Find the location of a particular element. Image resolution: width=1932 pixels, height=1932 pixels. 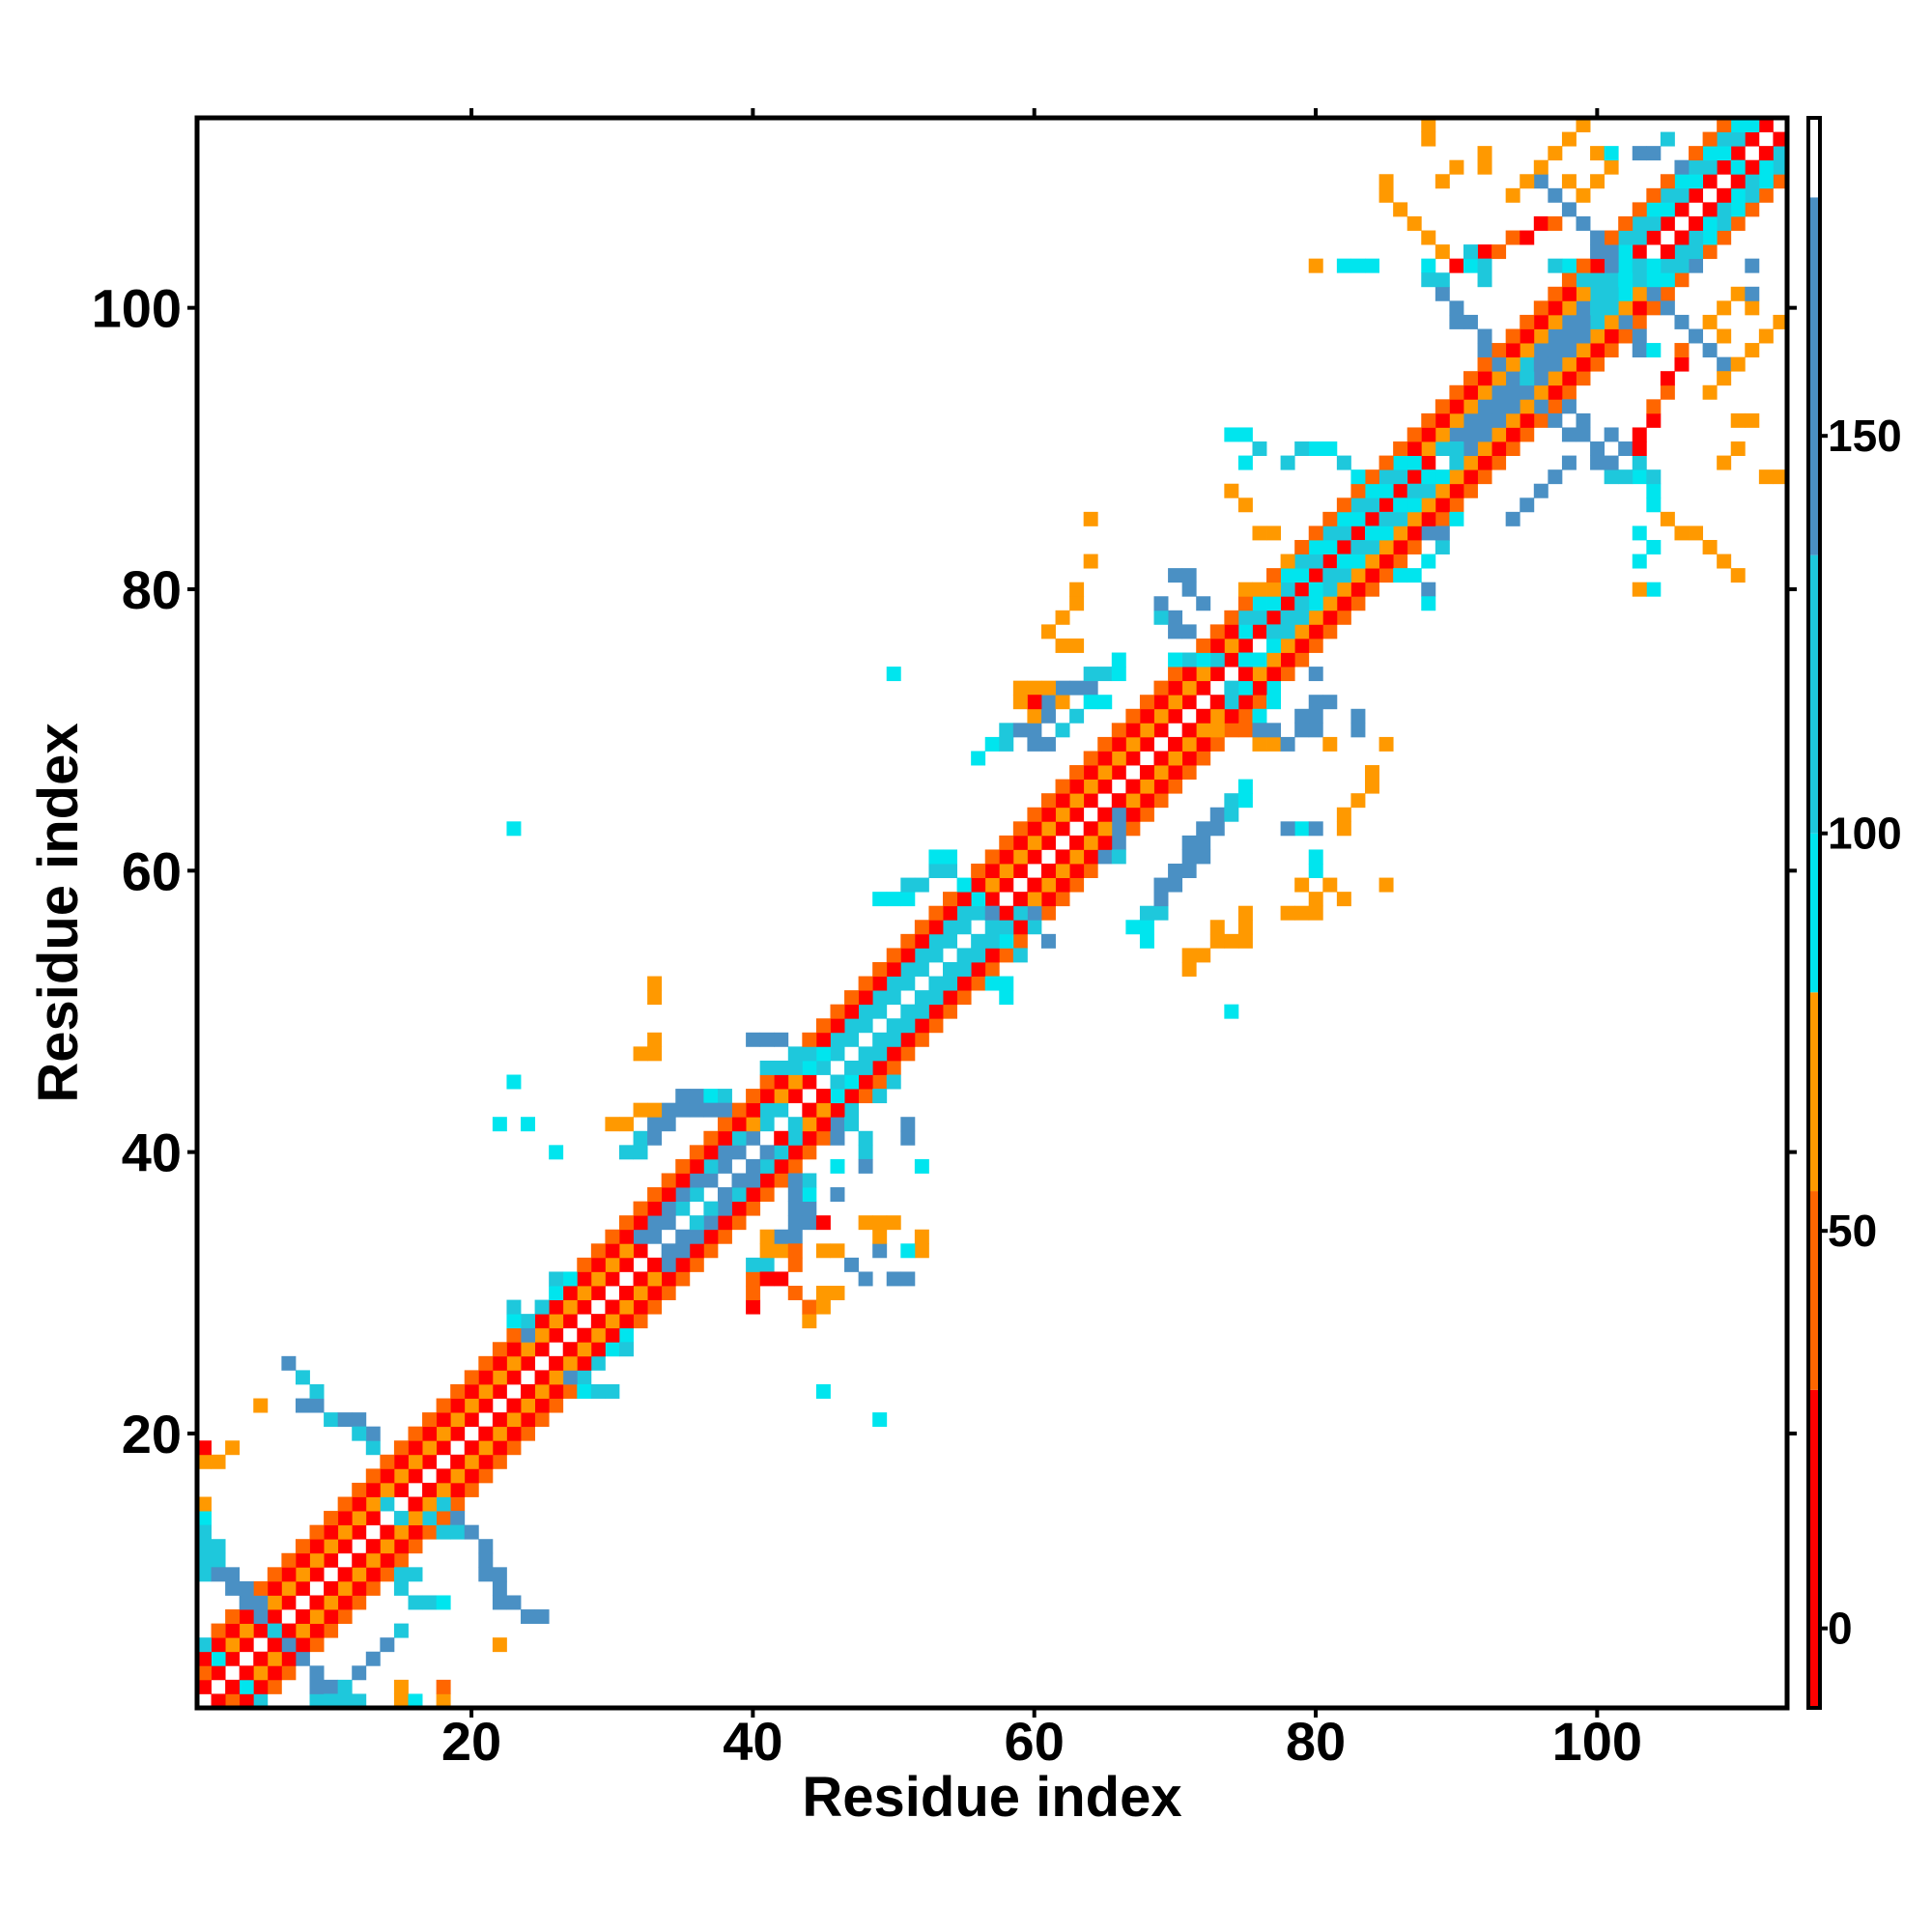

y-tick-label: 80 is located at coordinates (152, 589).